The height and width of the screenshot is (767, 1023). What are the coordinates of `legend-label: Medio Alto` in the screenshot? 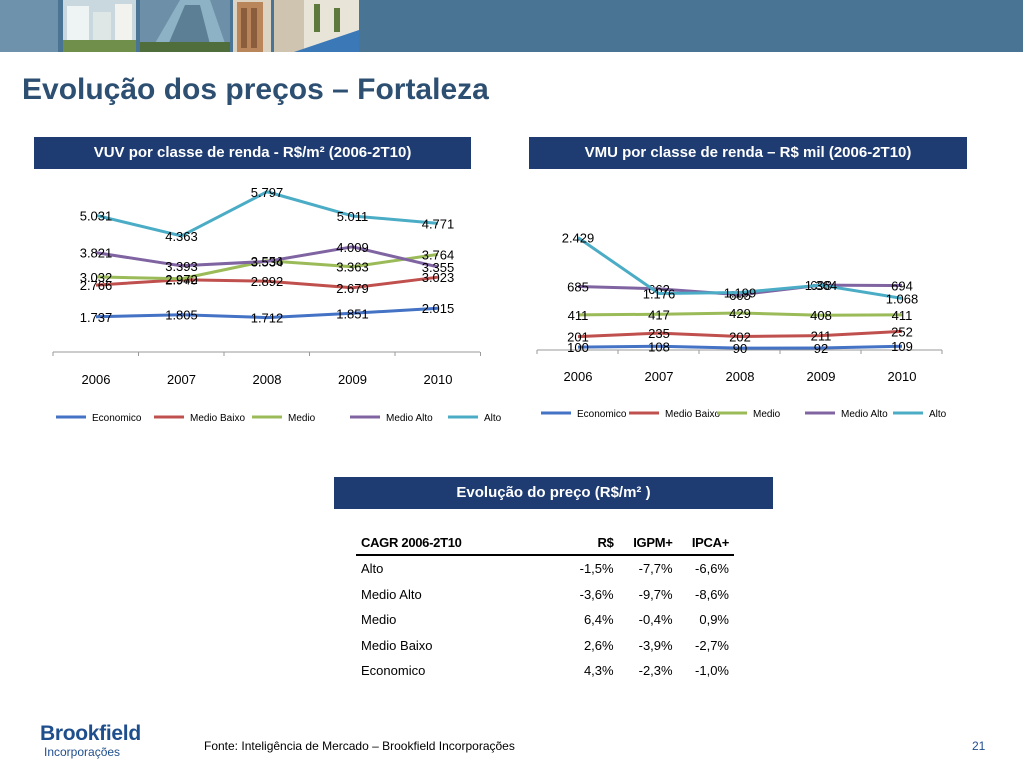 It's located at (864, 414).